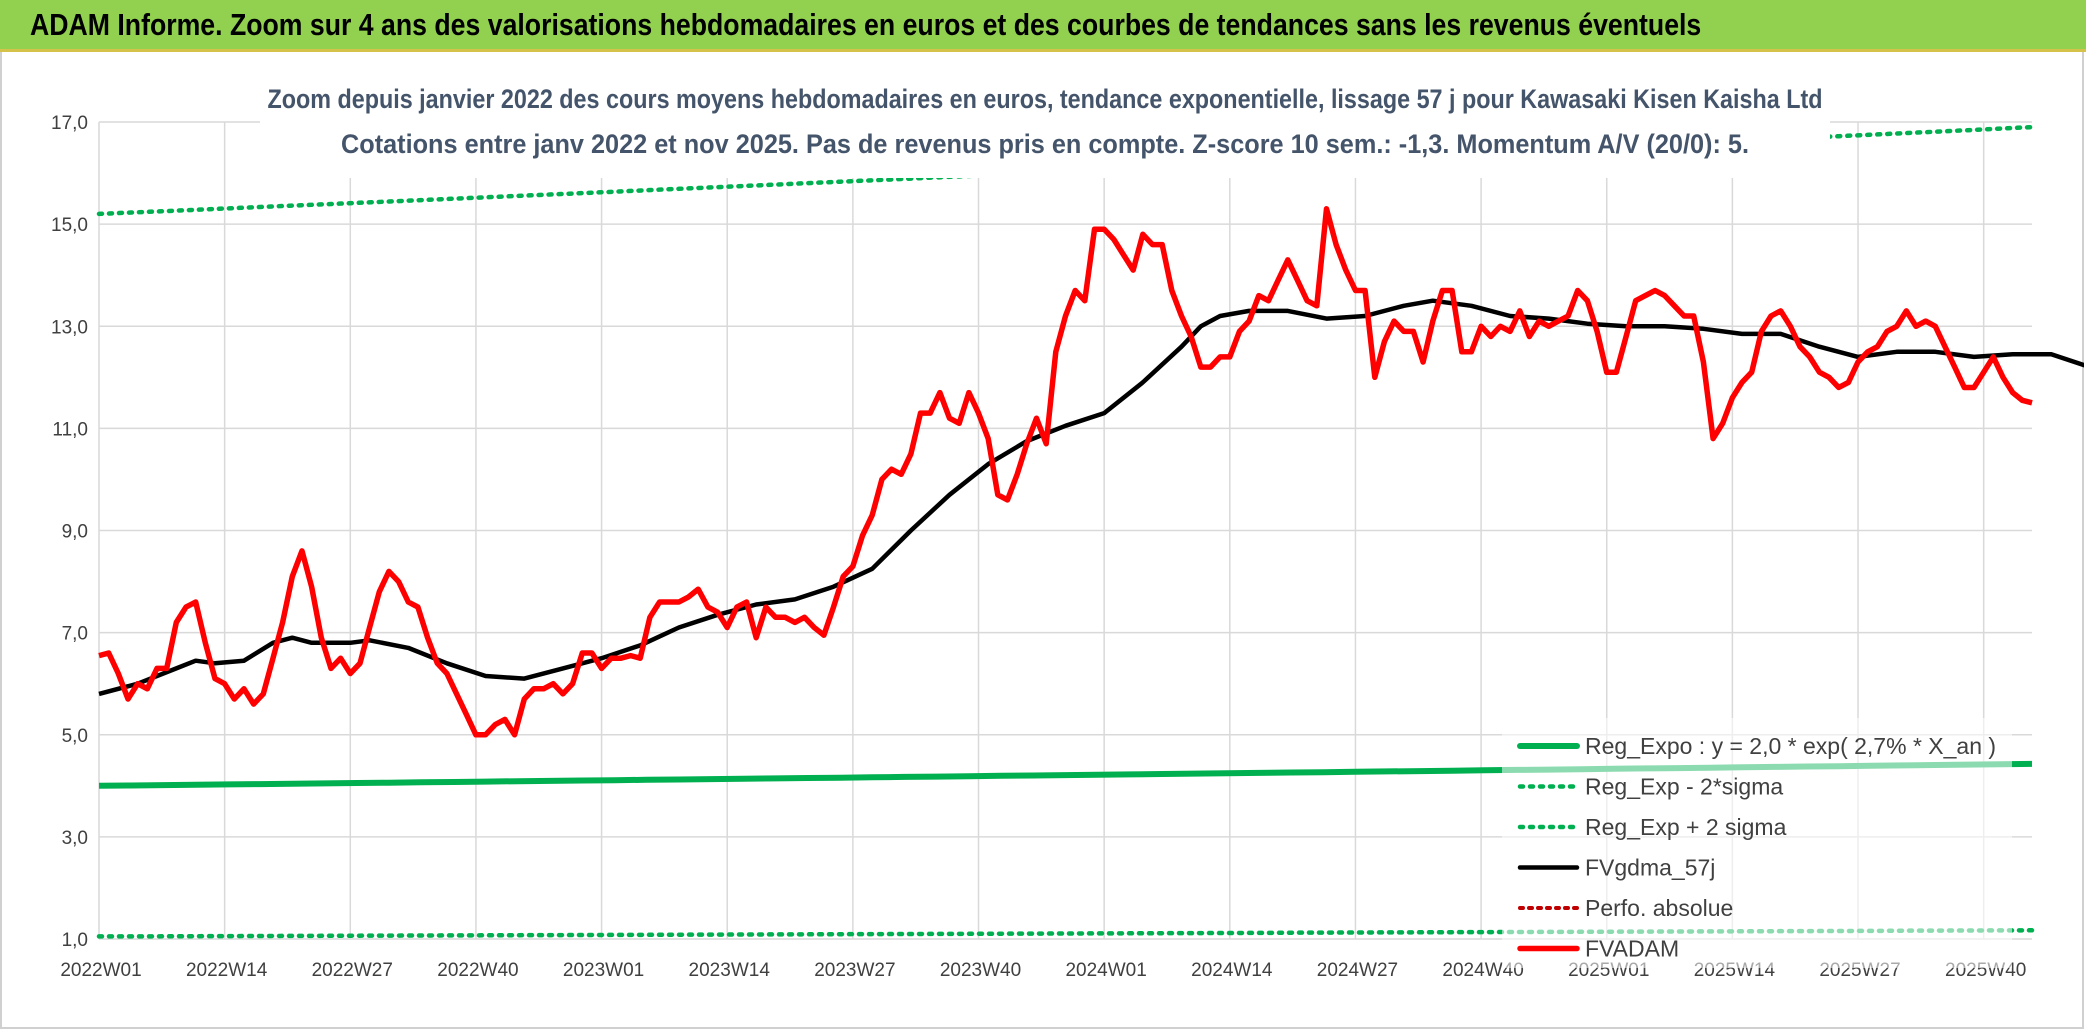 This screenshot has height=1031, width=2086. Describe the element at coordinates (603, 970) in the screenshot. I see `x-tick-label: 2023W01` at that location.